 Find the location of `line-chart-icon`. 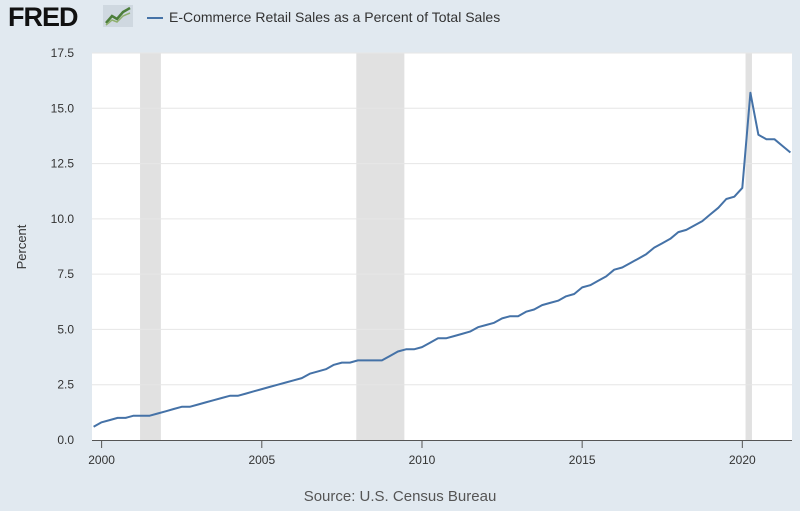

line-chart-icon is located at coordinates (118, 16).